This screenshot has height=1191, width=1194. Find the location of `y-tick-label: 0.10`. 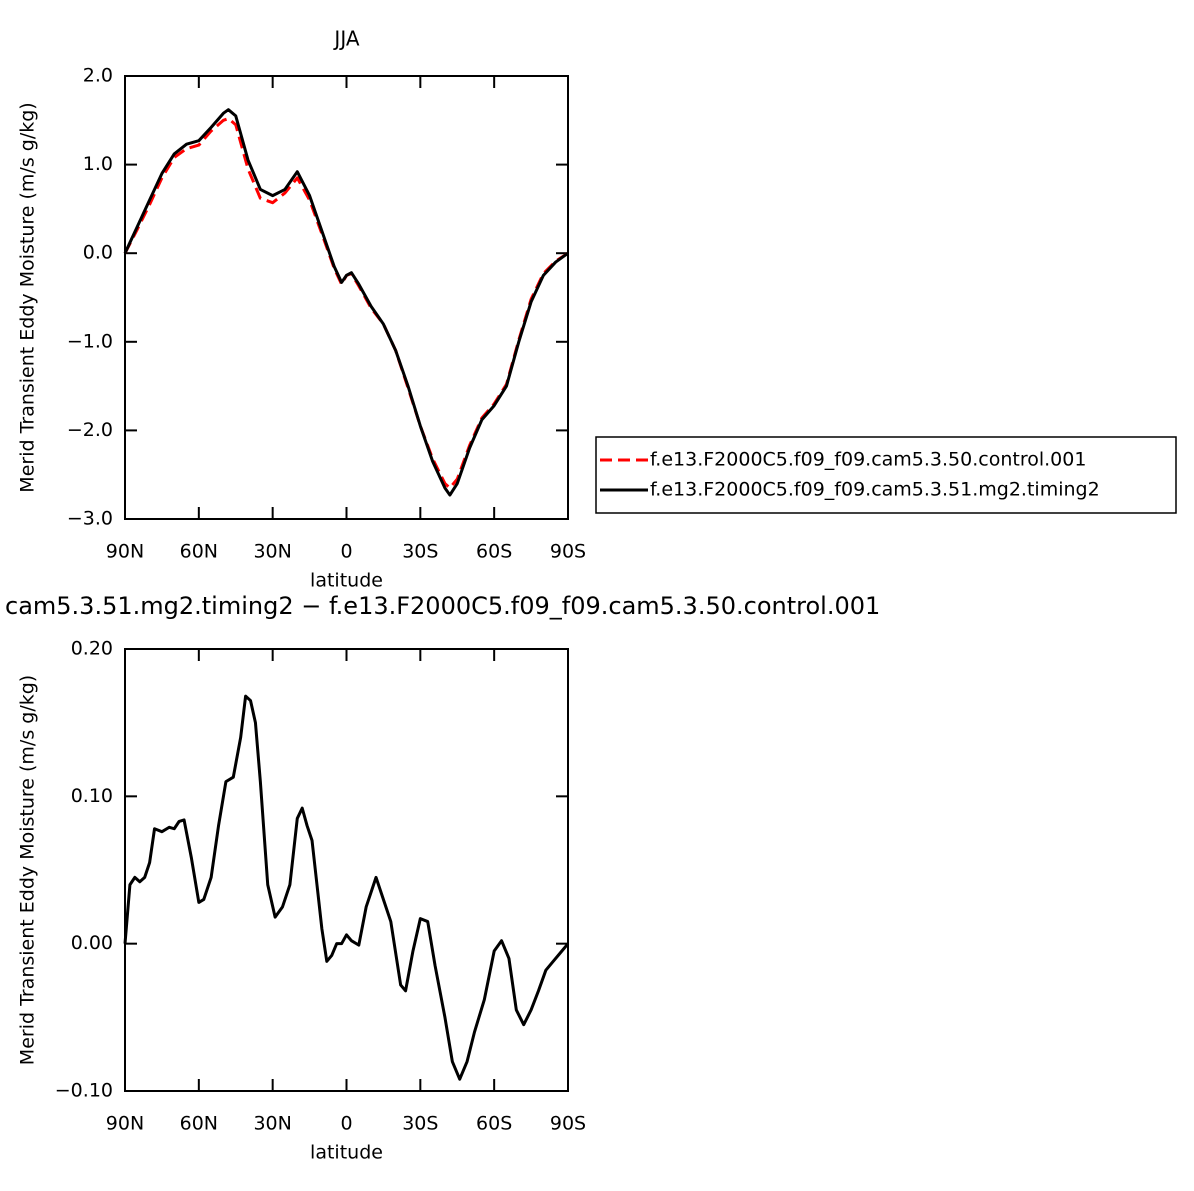

y-tick-label: 0.10 is located at coordinates (92, 796).